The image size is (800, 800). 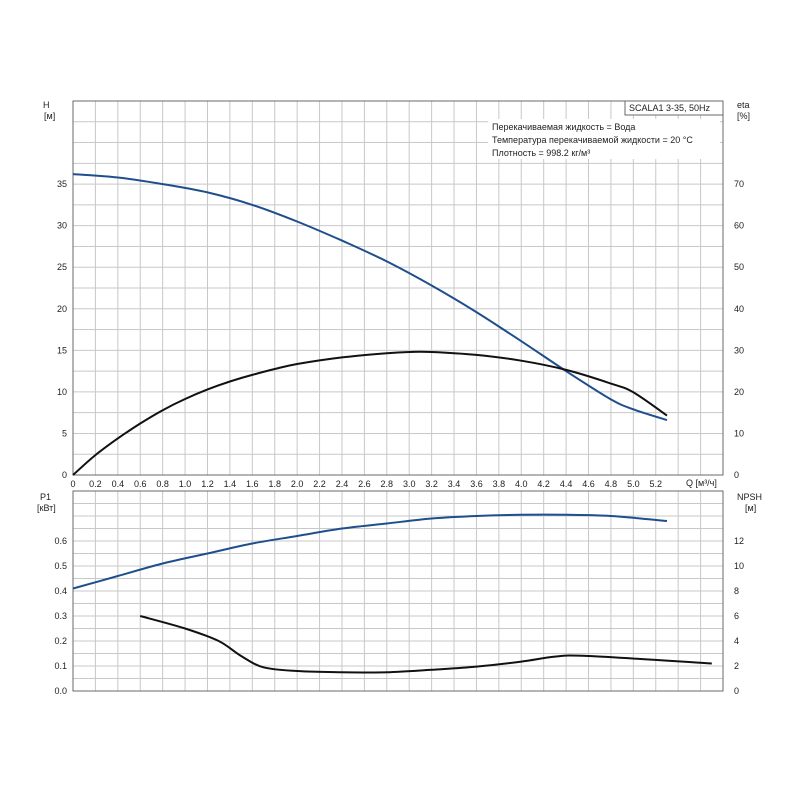 What do you see at coordinates (749, 497) in the screenshot?
I see `bottom-right-axis-label: NPSH` at bounding box center [749, 497].